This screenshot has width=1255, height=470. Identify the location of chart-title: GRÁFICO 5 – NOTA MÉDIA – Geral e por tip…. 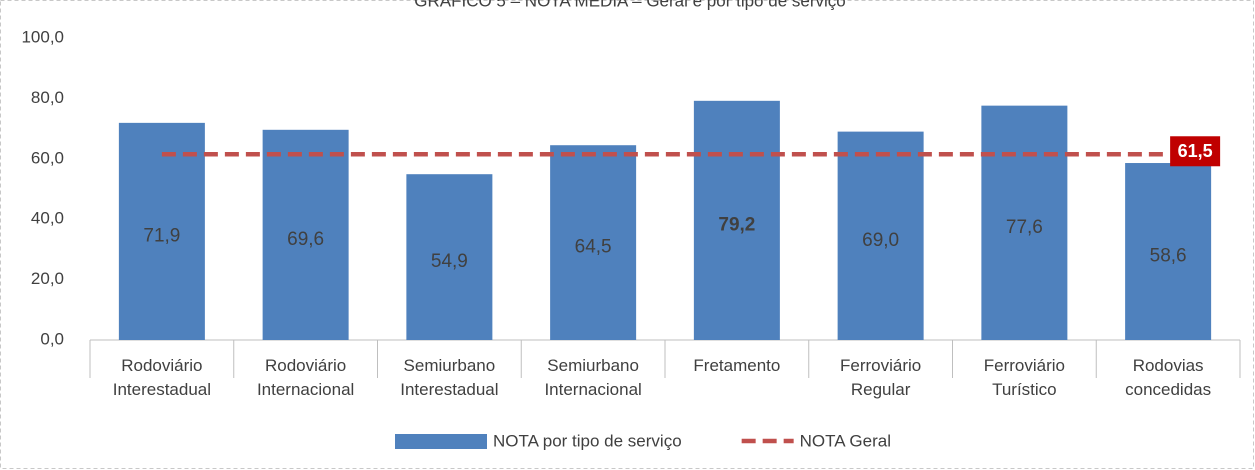
(629, 5).